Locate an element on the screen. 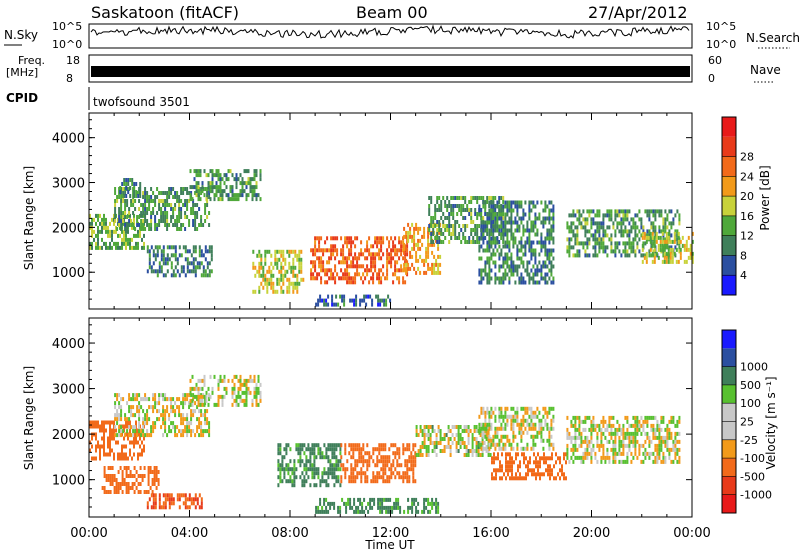 The image size is (800, 554). freq-band is located at coordinates (390, 71).